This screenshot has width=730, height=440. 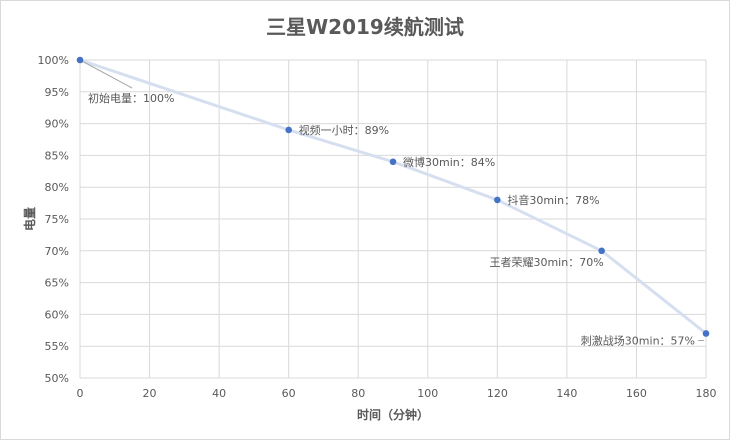 I want to click on x-tick-label: 20, so click(x=150, y=393).